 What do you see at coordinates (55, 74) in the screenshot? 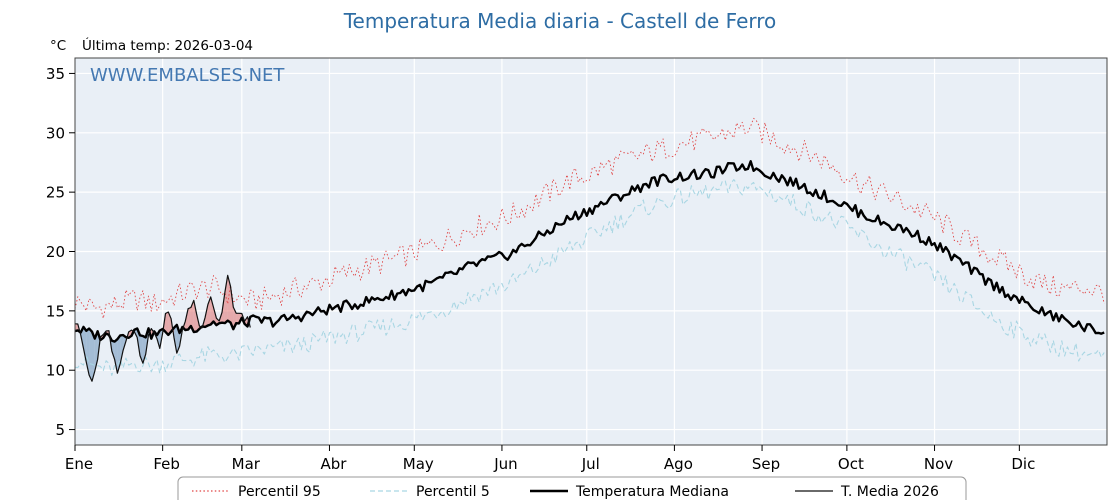
I see `y-tick-label: 35` at bounding box center [55, 74].